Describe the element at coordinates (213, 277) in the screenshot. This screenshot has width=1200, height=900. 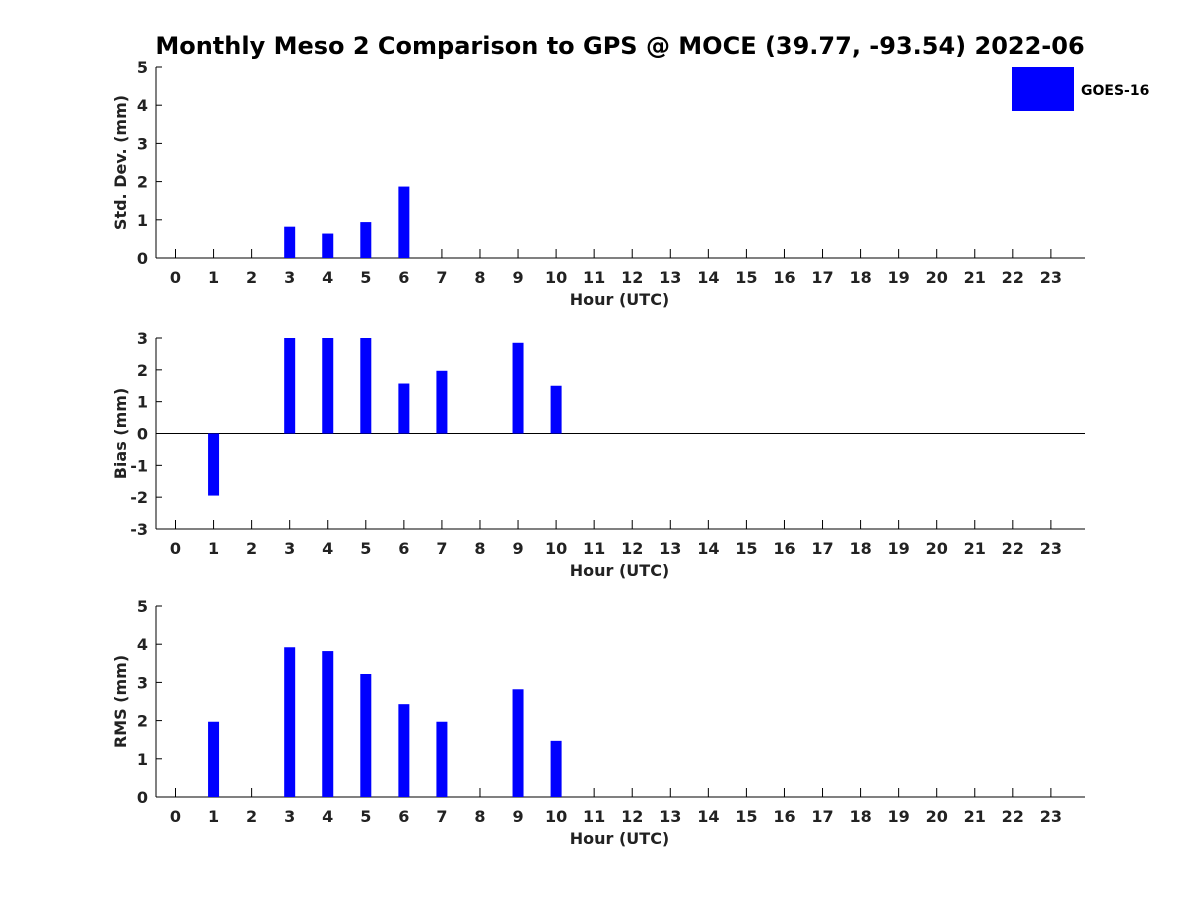
I see `x-tick-label: 1` at that location.